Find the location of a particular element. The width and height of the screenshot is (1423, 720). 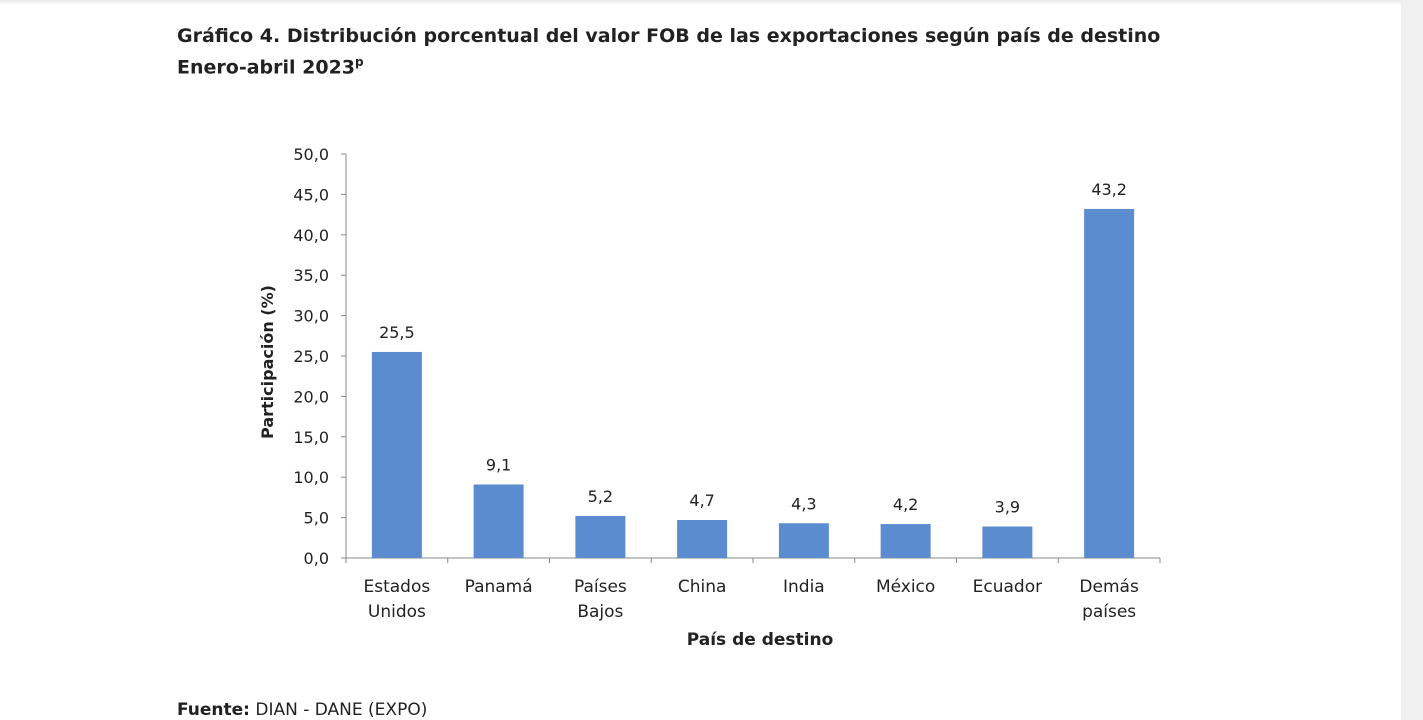

data-label: 43,2 is located at coordinates (1109, 189).